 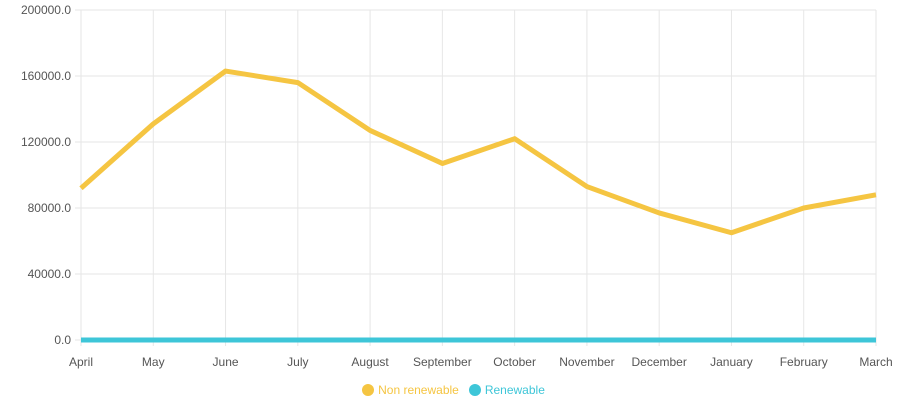 I want to click on x-tick-label: February, so click(x=804, y=362).